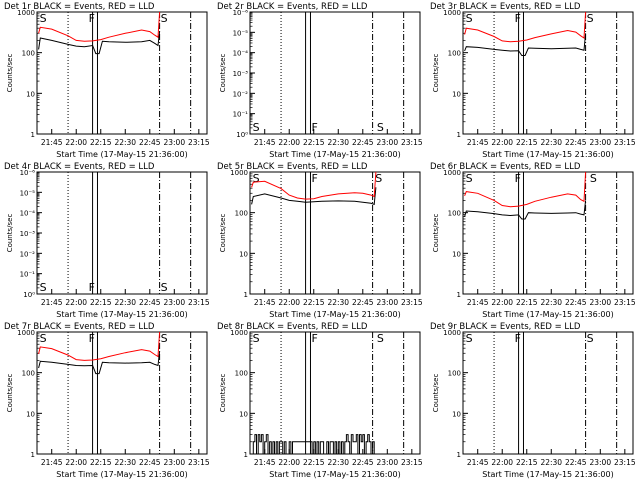  Describe the element at coordinates (241, 115) in the screenshot. I see `y-tick-label: 10⁻¹` at that location.